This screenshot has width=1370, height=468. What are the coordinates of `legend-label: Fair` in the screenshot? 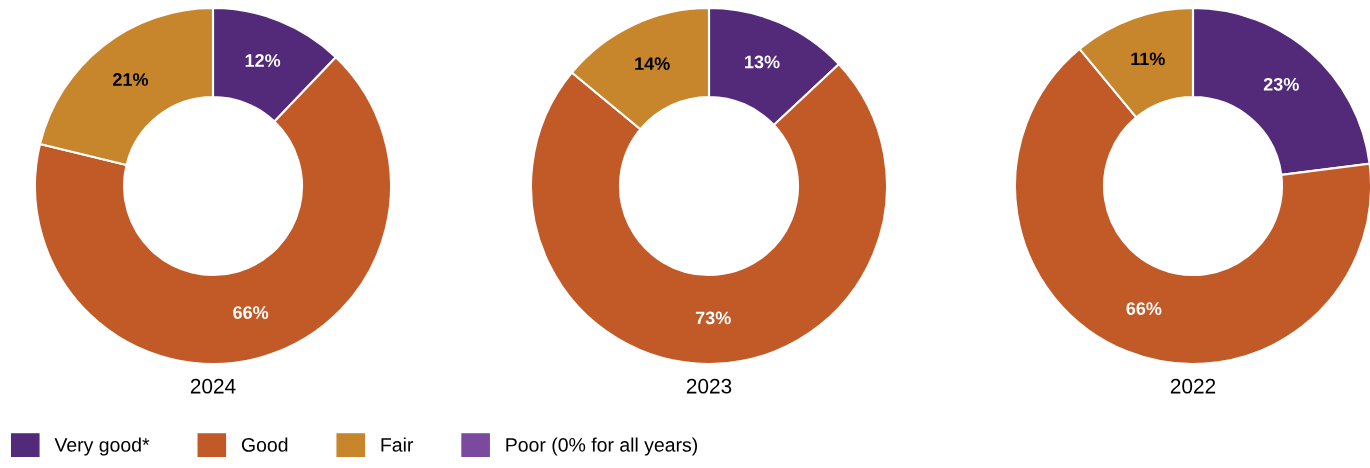 It's located at (397, 444).